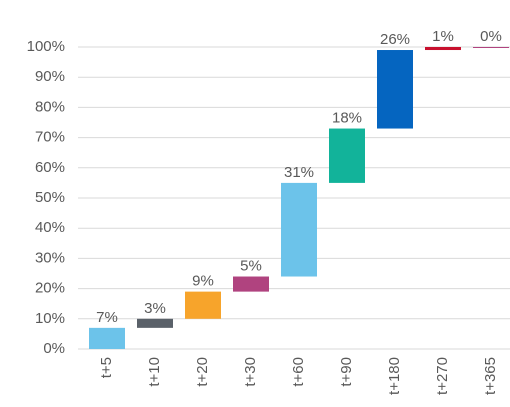 Image resolution: width=510 pixels, height=407 pixels. Describe the element at coordinates (50, 288) in the screenshot. I see `y-tick-label: 20%` at that location.